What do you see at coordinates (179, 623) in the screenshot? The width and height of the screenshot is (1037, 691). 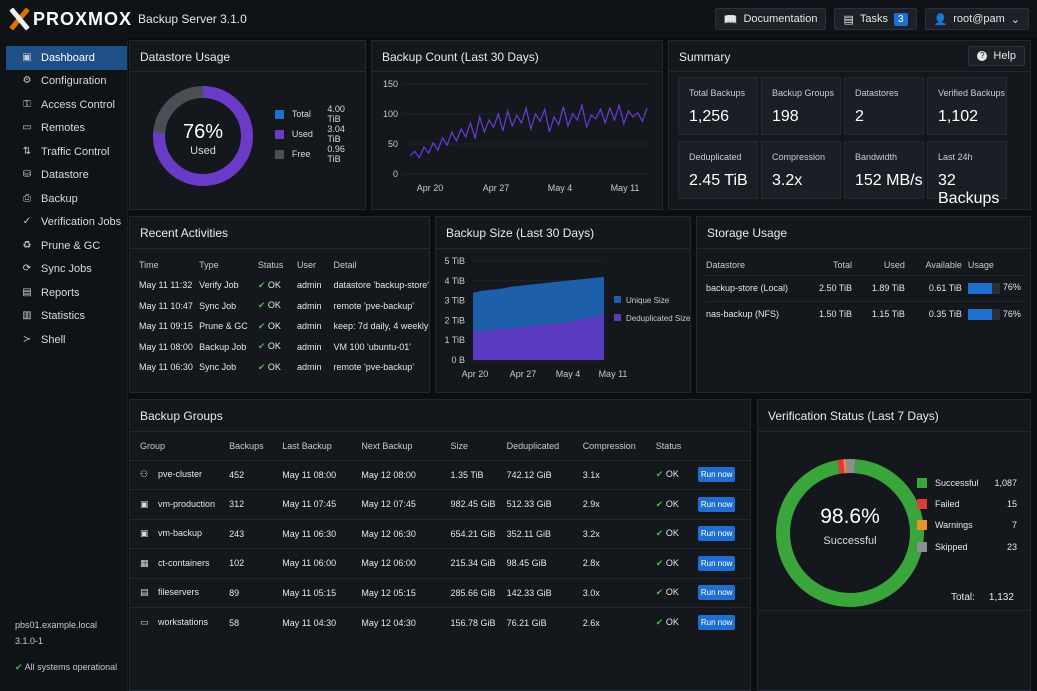 I see `cell-group: ▭ workstations` at bounding box center [179, 623].